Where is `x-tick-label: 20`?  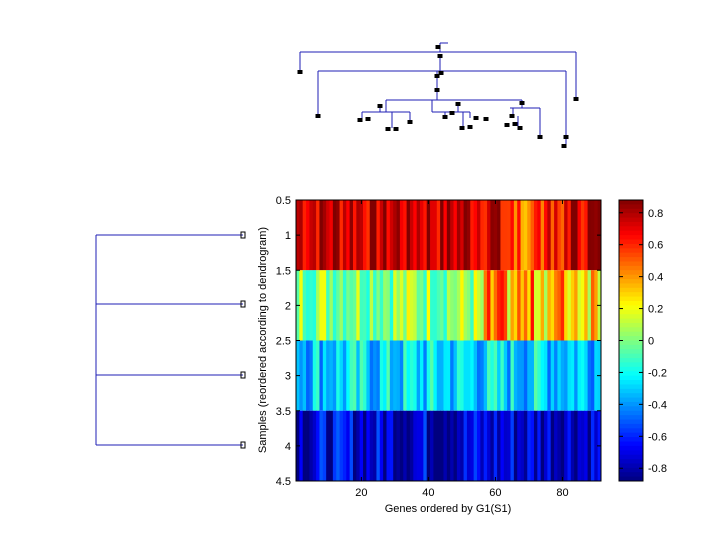
x-tick-label: 20 is located at coordinates (361, 493).